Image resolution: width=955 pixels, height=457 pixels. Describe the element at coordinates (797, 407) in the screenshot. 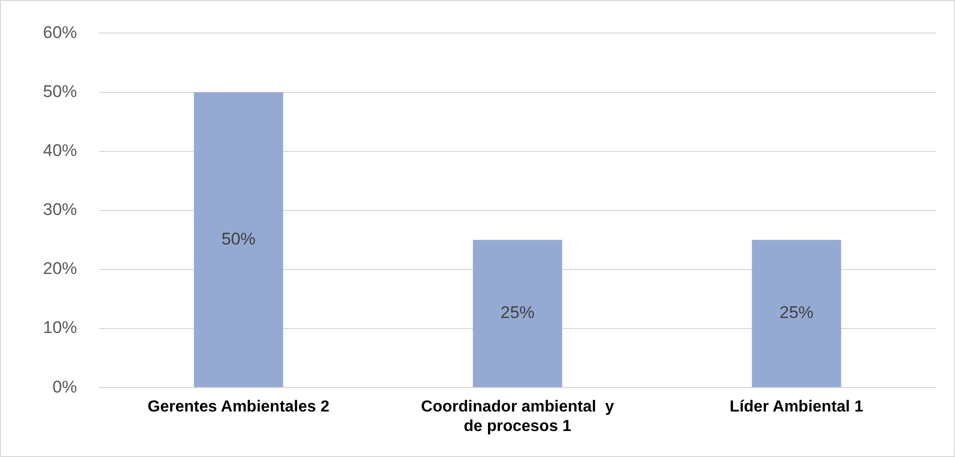

I see `x-tick-label: Líder Ambiental 1` at that location.